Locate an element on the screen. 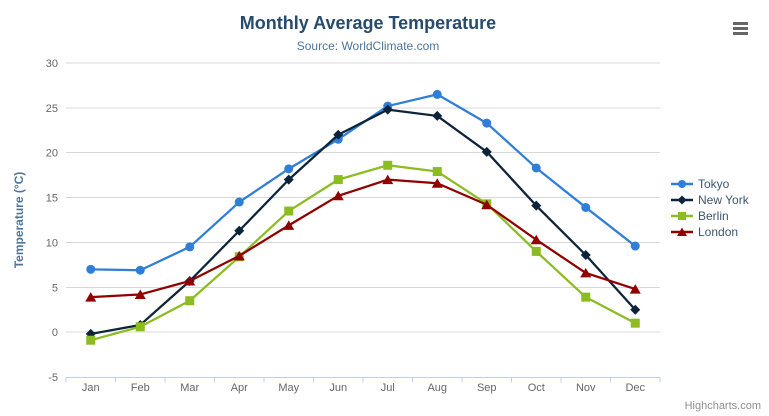 The image size is (769, 416). legend-item-london: London is located at coordinates (709, 232).